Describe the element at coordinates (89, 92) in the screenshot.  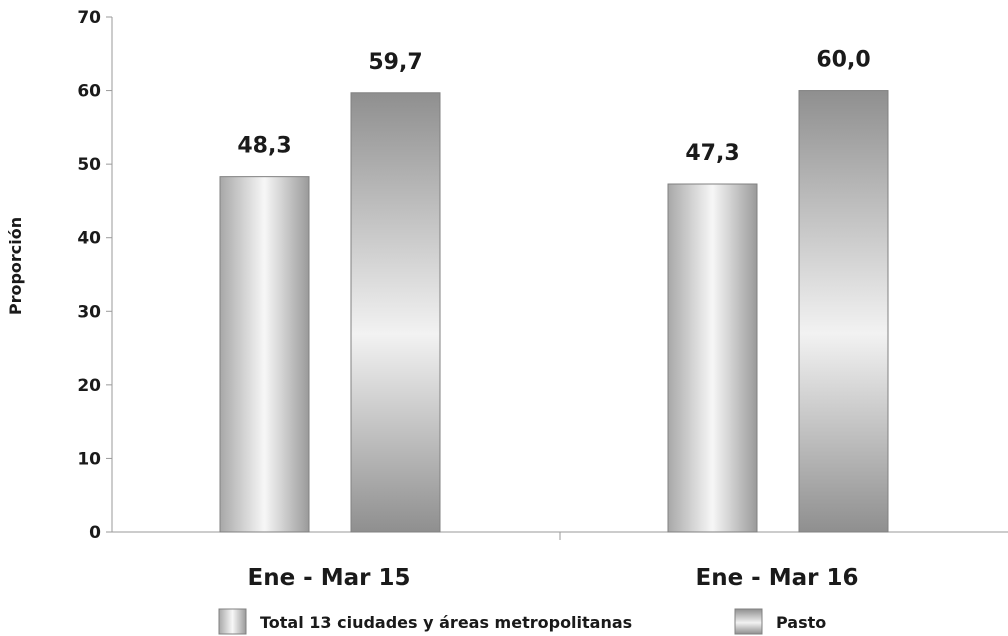
I see `y-tick-label: 60` at that location.